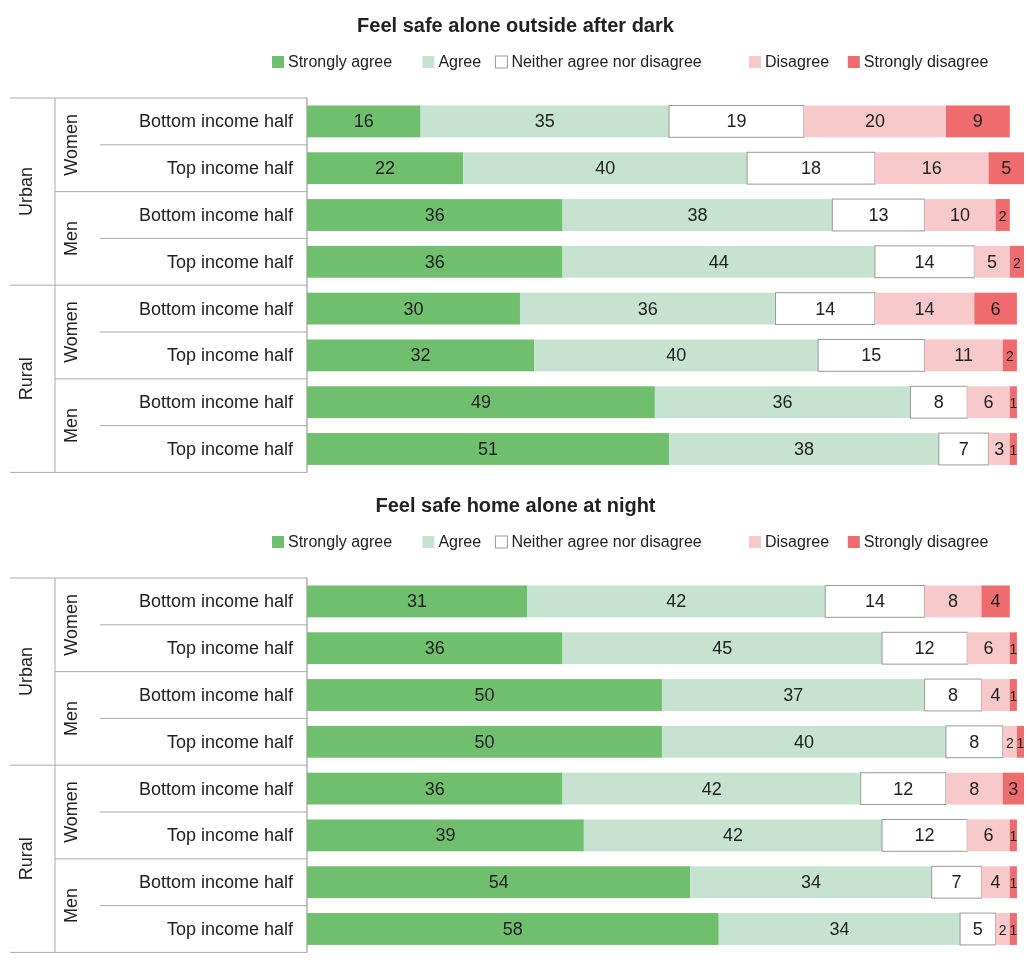  I want to click on data-label: 34, so click(839, 929).